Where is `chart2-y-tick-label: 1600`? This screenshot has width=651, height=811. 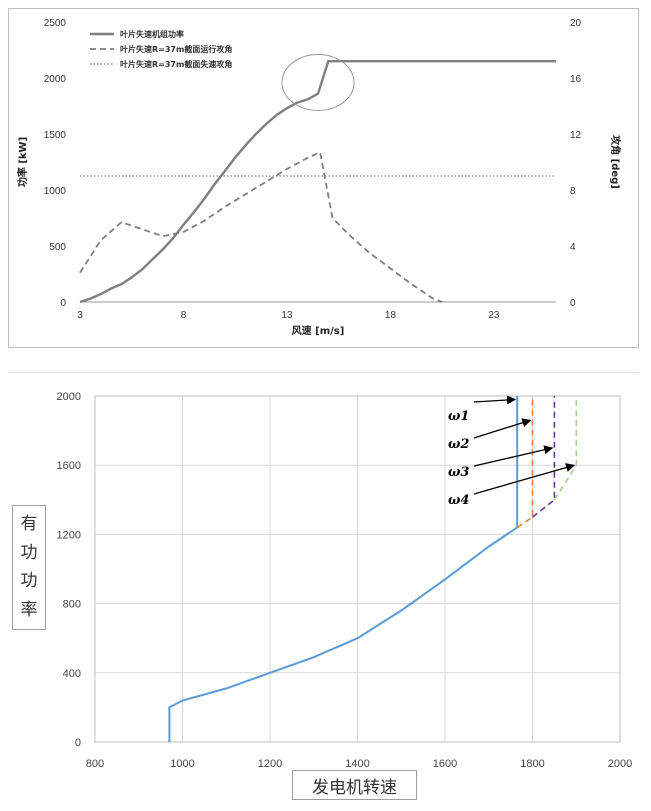
chart2-y-tick-label: 1600 is located at coordinates (69, 466).